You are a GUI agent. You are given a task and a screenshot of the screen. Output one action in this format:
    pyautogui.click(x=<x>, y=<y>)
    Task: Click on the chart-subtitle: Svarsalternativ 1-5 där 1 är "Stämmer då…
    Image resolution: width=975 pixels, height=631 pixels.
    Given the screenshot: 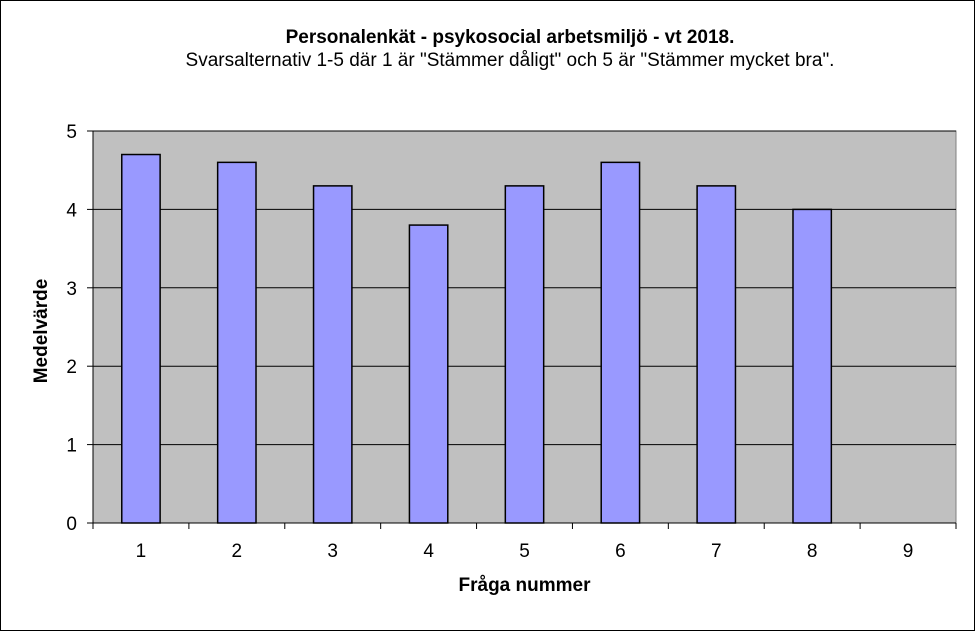 What is the action you would take?
    pyautogui.click(x=510, y=60)
    